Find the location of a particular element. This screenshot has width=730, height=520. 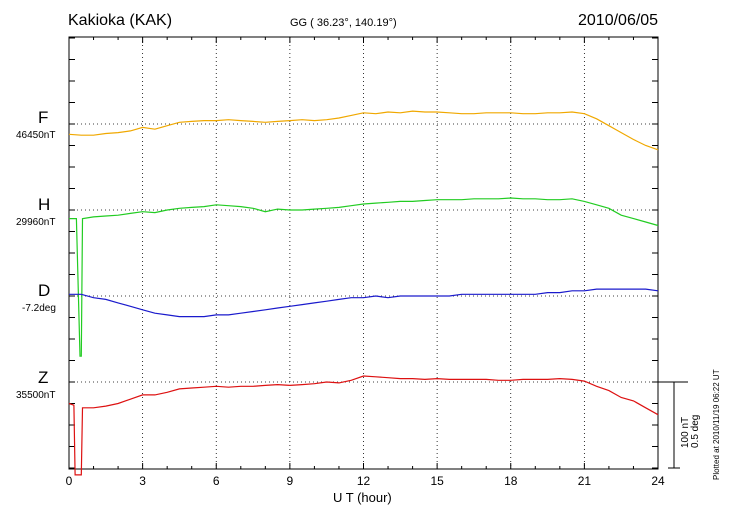

station-title: Kakioka (KAK) is located at coordinates (120, 20).